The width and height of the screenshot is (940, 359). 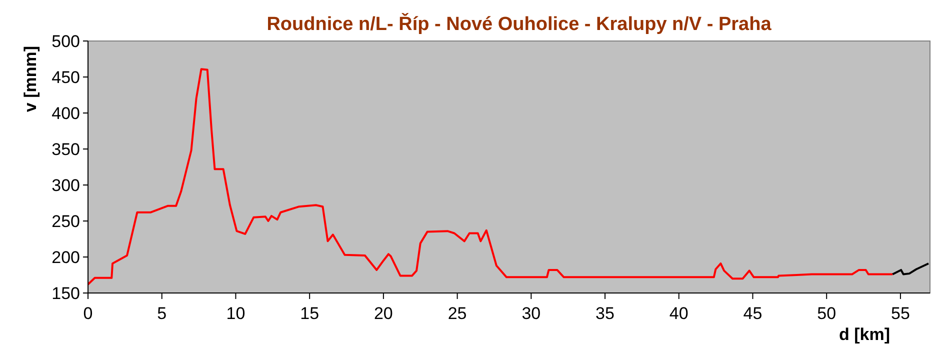 What do you see at coordinates (66, 257) in the screenshot?
I see `y-tick-label: 200` at bounding box center [66, 257].